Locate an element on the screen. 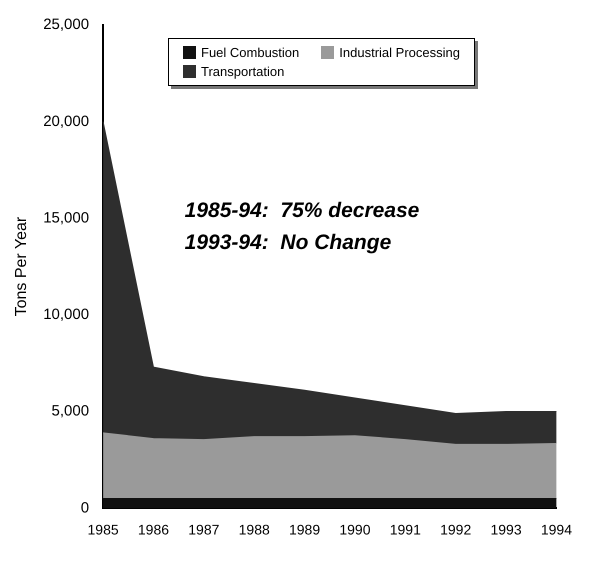 This screenshot has height=561, width=594. y-tick-label: 20,000 is located at coordinates (66, 121).